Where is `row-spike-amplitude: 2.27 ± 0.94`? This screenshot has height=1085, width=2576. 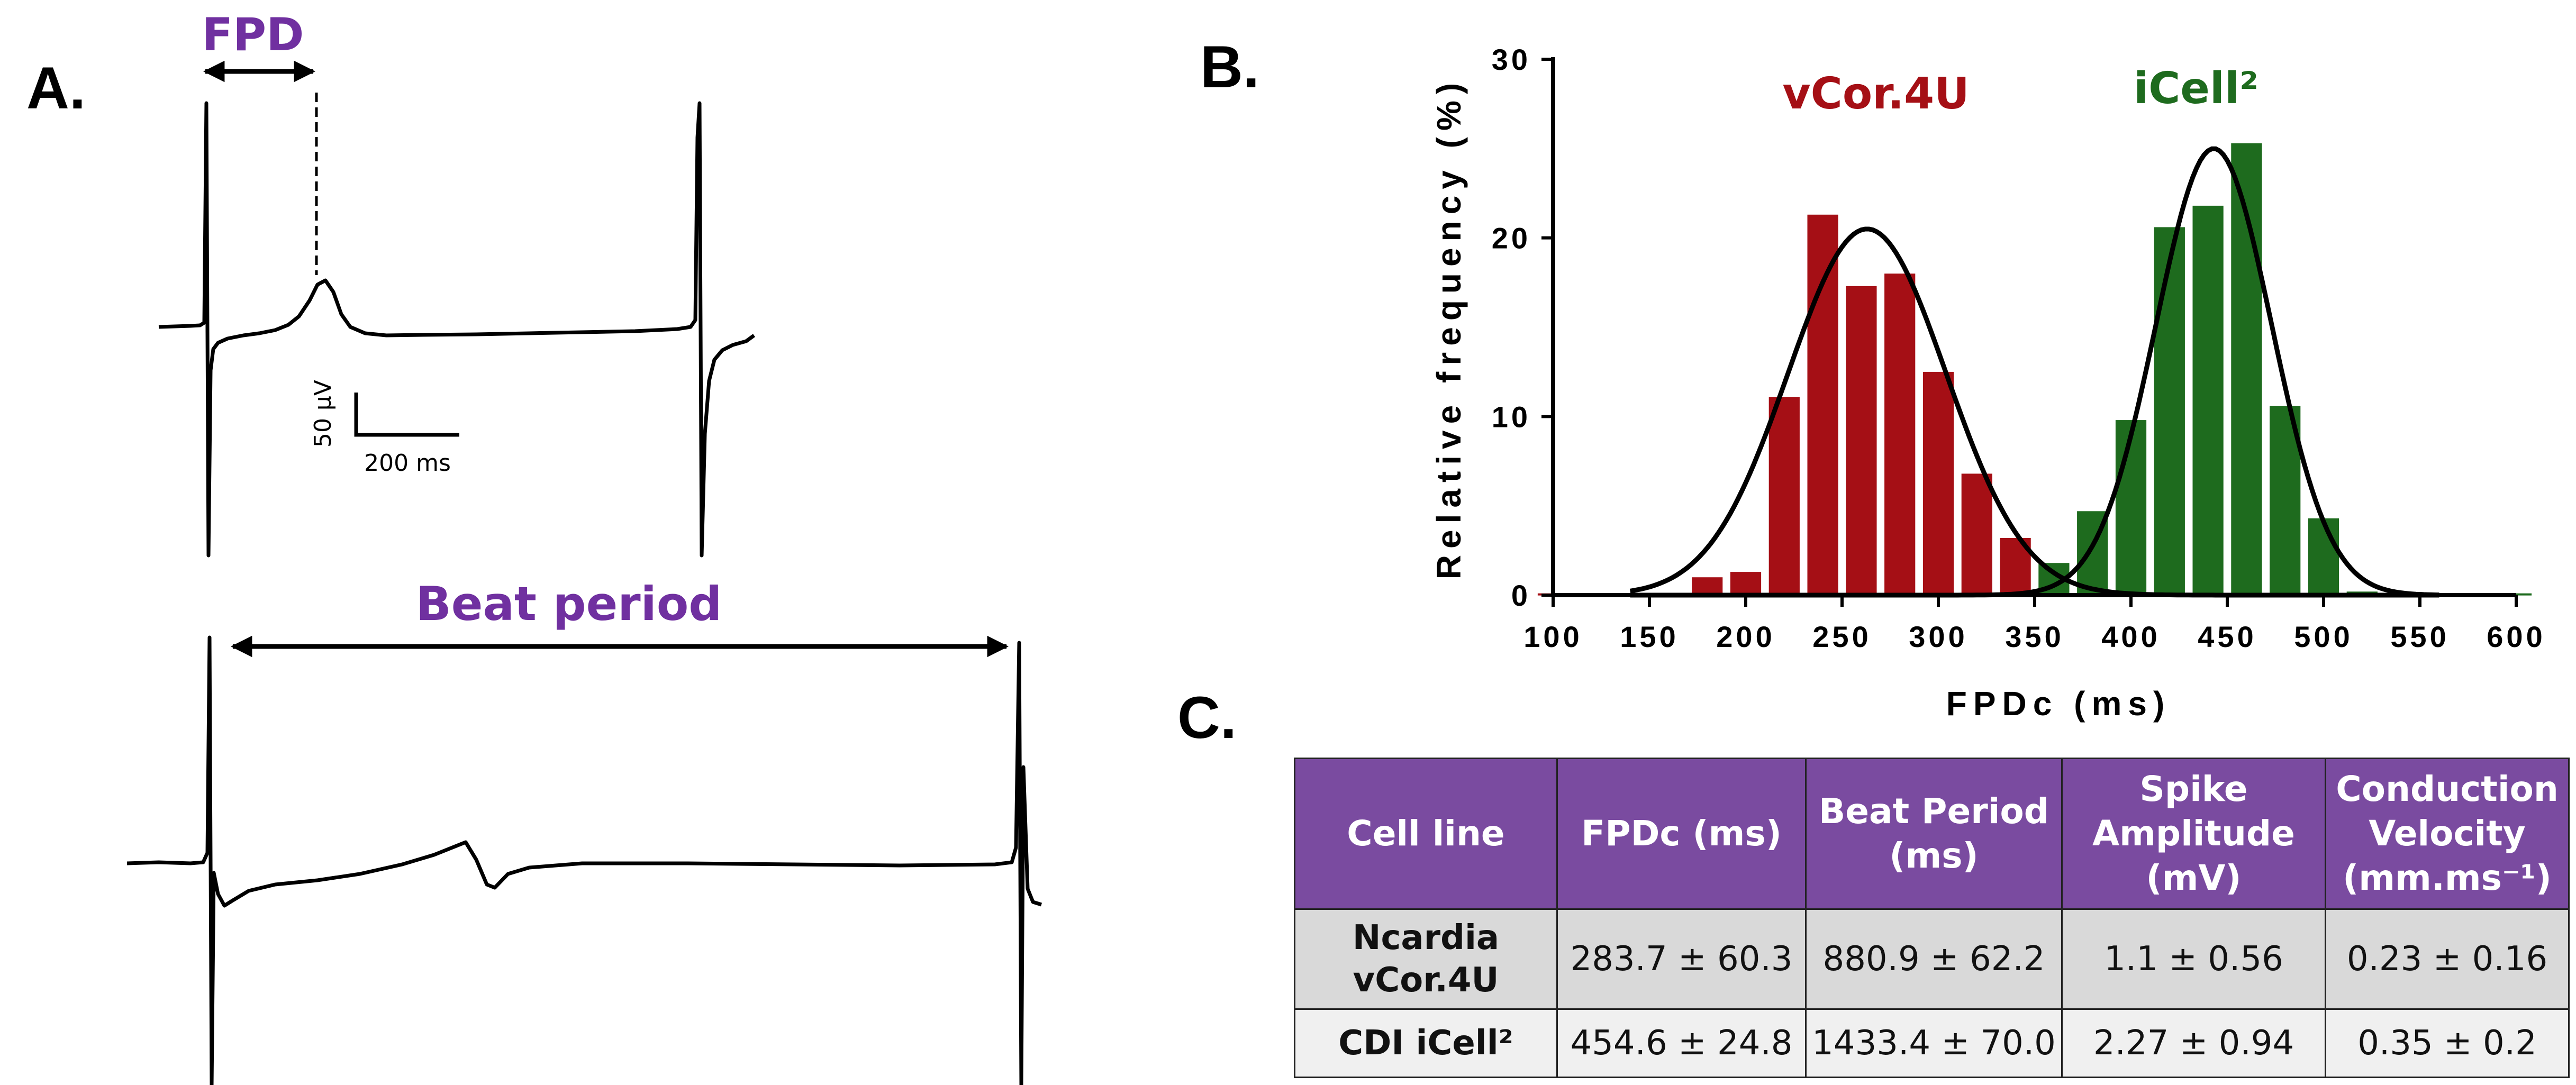 row-spike-amplitude: 2.27 ± 0.94 is located at coordinates (2193, 1043).